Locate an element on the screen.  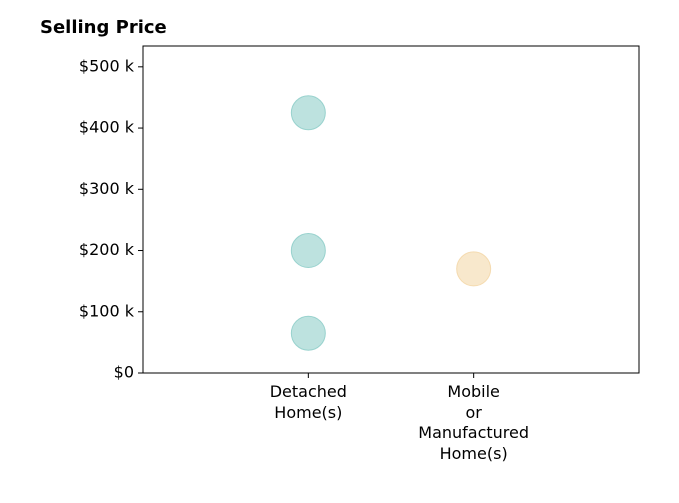
y-tick-label: $300 k is located at coordinates (107, 188).